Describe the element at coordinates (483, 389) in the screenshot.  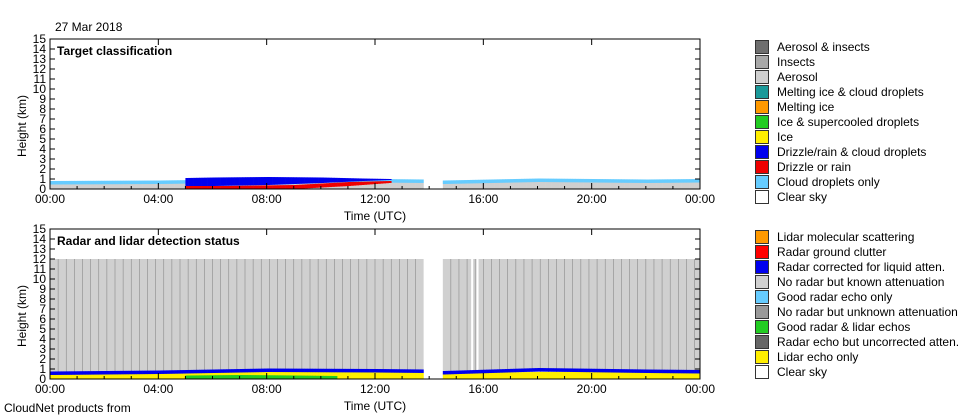
I see `x-tick-label: 16:00` at that location.